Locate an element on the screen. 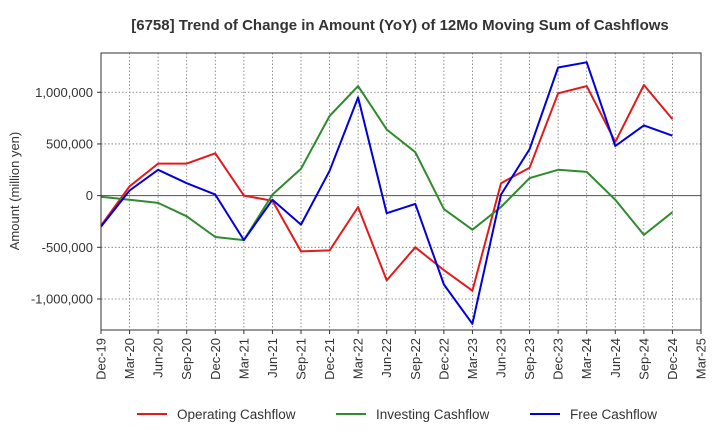 The image size is (720, 445). operating-cashflow-legend-label: Operating Cashflow is located at coordinates (236, 414).